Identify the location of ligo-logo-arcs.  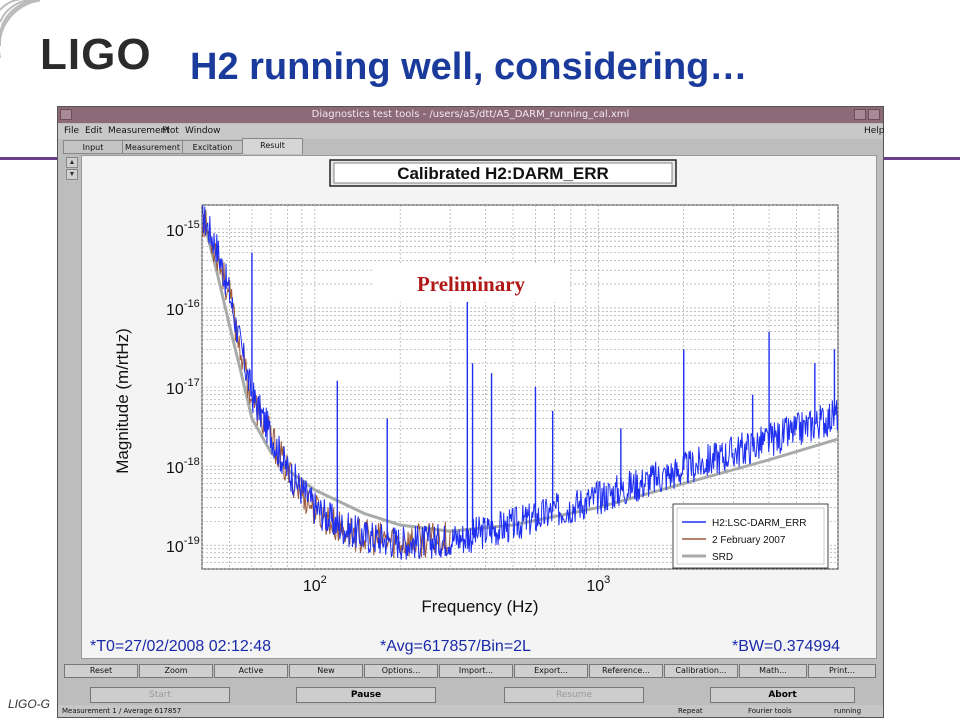
(20, 29).